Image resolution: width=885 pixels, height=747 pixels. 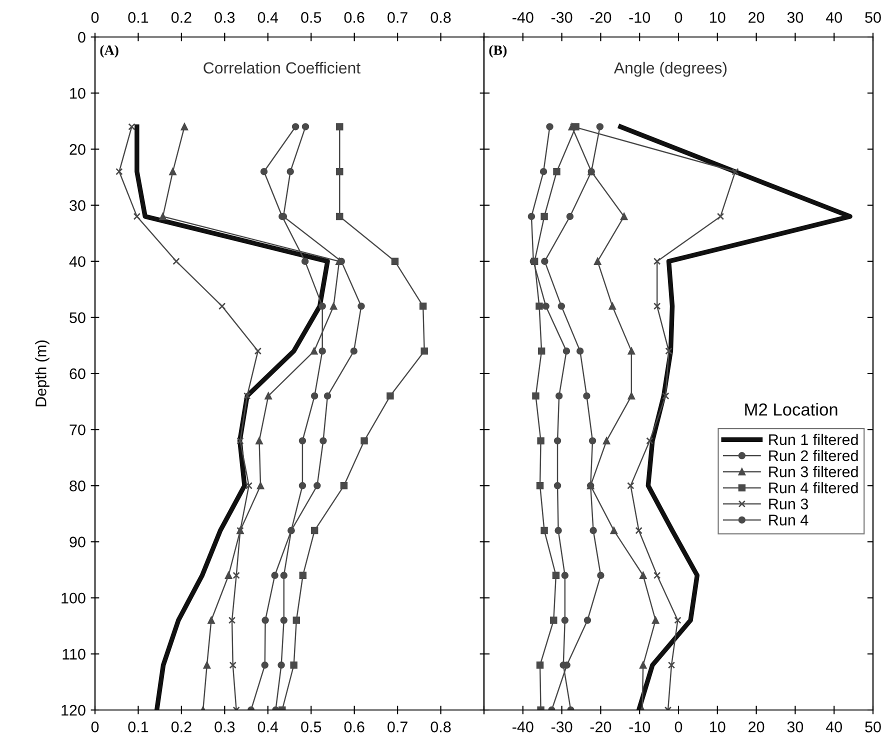 What do you see at coordinates (224, 727) in the screenshot?
I see `x-tick-label: 0.3` at bounding box center [224, 727].